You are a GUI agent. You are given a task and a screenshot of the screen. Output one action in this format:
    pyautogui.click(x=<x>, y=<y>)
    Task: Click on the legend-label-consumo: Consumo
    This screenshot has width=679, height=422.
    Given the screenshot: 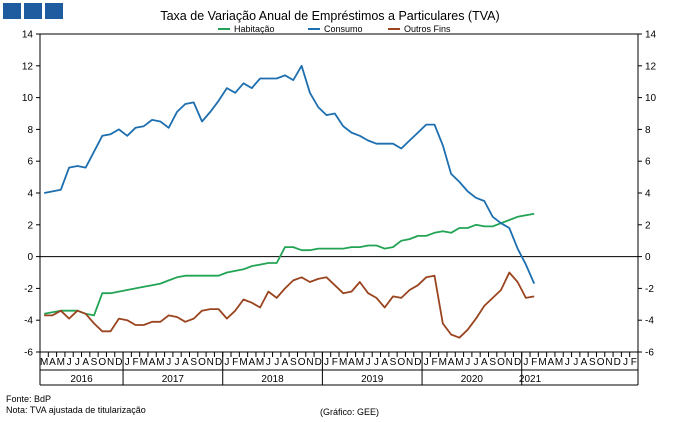 What is the action you would take?
    pyautogui.click(x=343, y=29)
    